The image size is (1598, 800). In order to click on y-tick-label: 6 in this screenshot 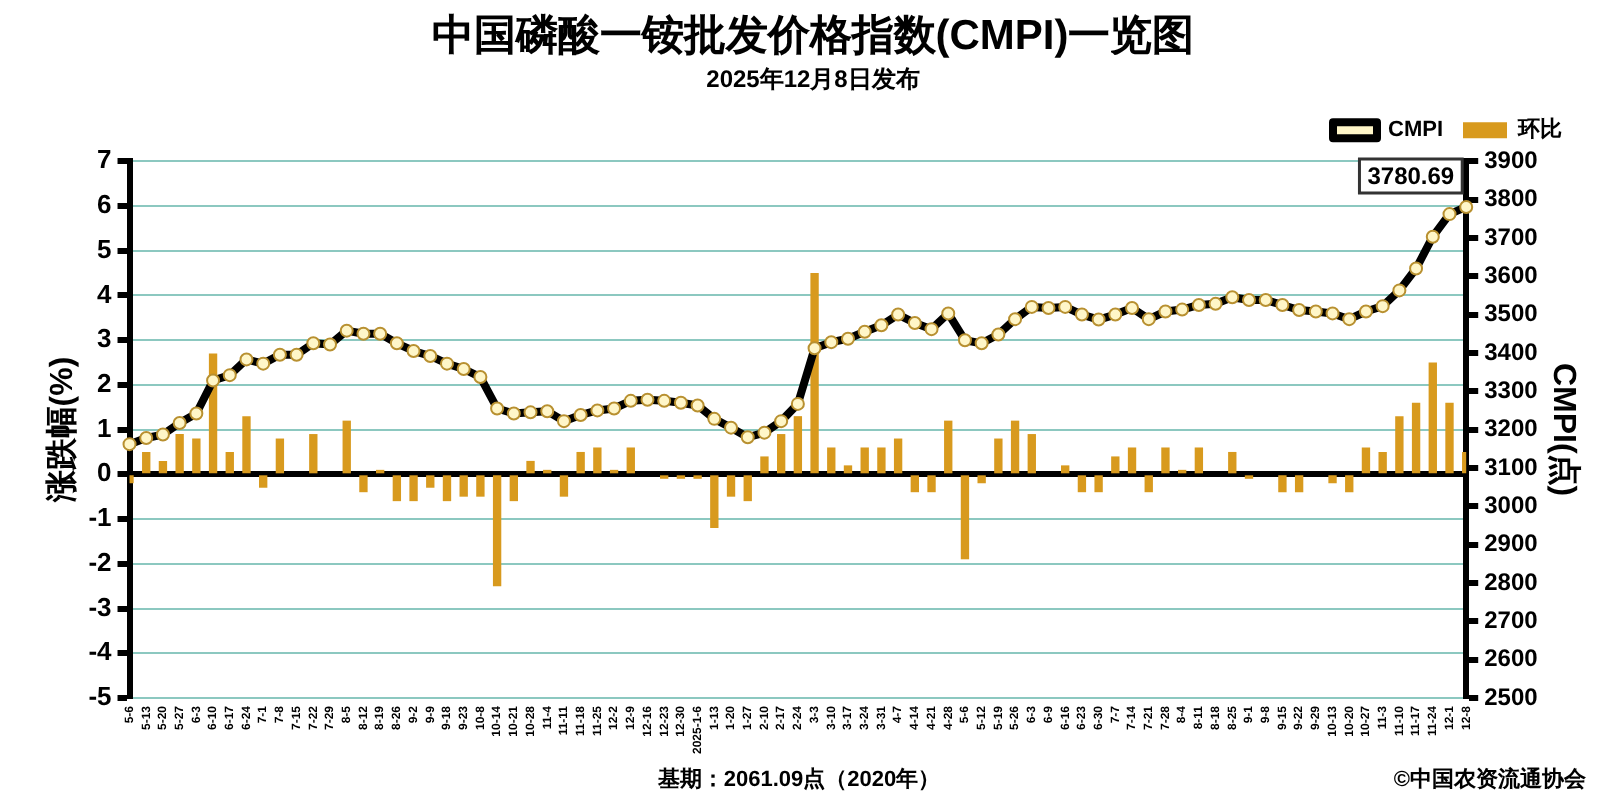, I will do `click(104, 204)`.